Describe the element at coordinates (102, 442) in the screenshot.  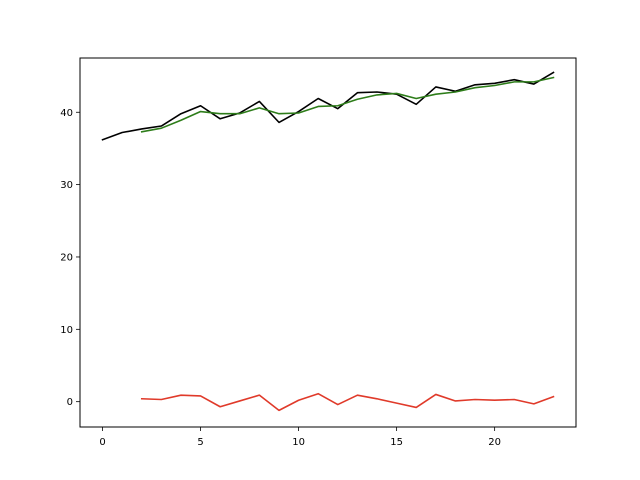
I see `x-tick-label: 0` at that location.